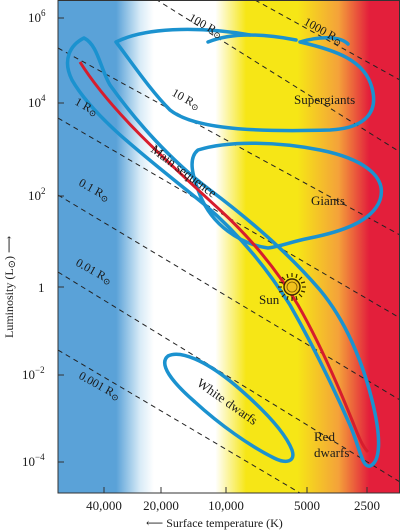 The image size is (400, 532). What do you see at coordinates (235, 490) in the screenshot?
I see `x-axis-ticks` at bounding box center [235, 490].